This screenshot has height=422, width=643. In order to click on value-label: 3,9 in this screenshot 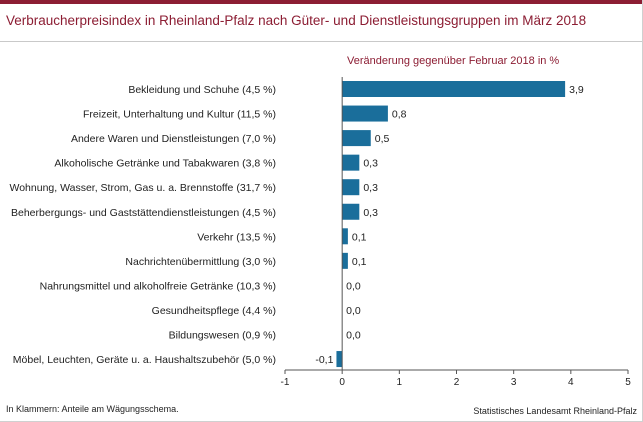, I will do `click(576, 90)`.